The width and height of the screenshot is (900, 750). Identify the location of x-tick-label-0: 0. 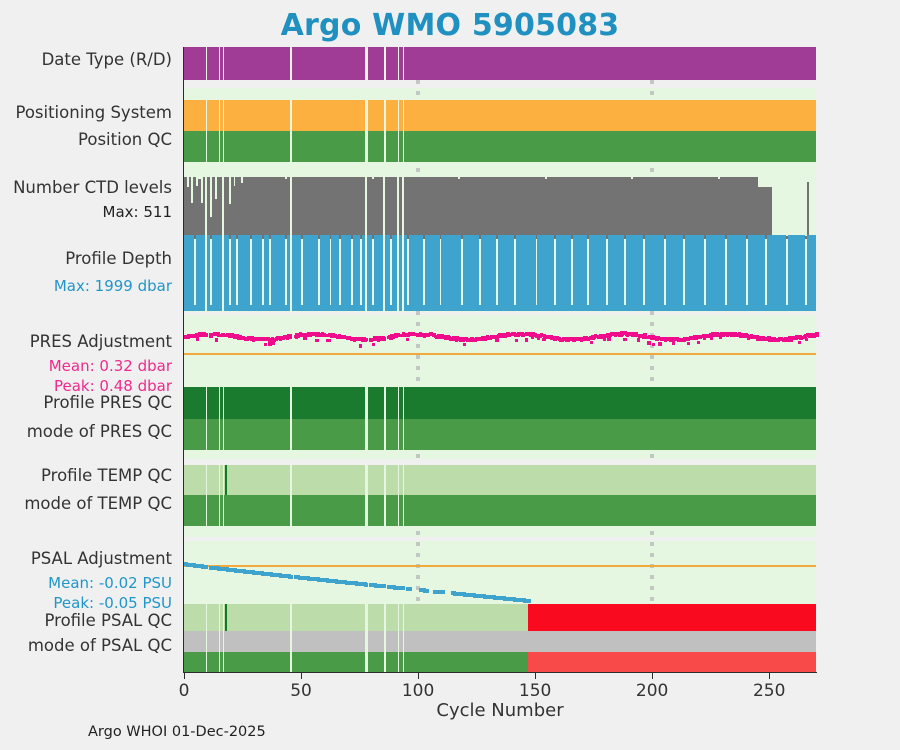
(184, 691).